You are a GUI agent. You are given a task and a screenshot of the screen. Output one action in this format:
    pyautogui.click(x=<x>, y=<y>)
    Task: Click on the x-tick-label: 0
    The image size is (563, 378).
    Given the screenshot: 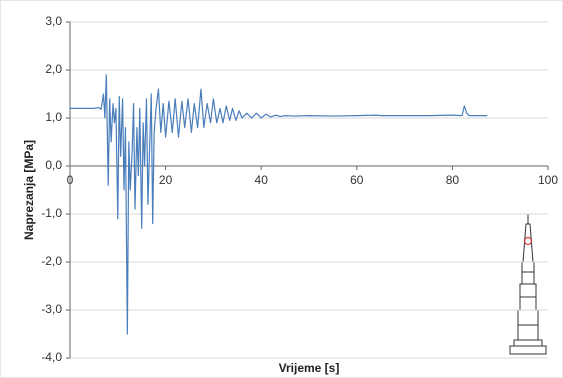 What is the action you would take?
    pyautogui.click(x=70, y=180)
    